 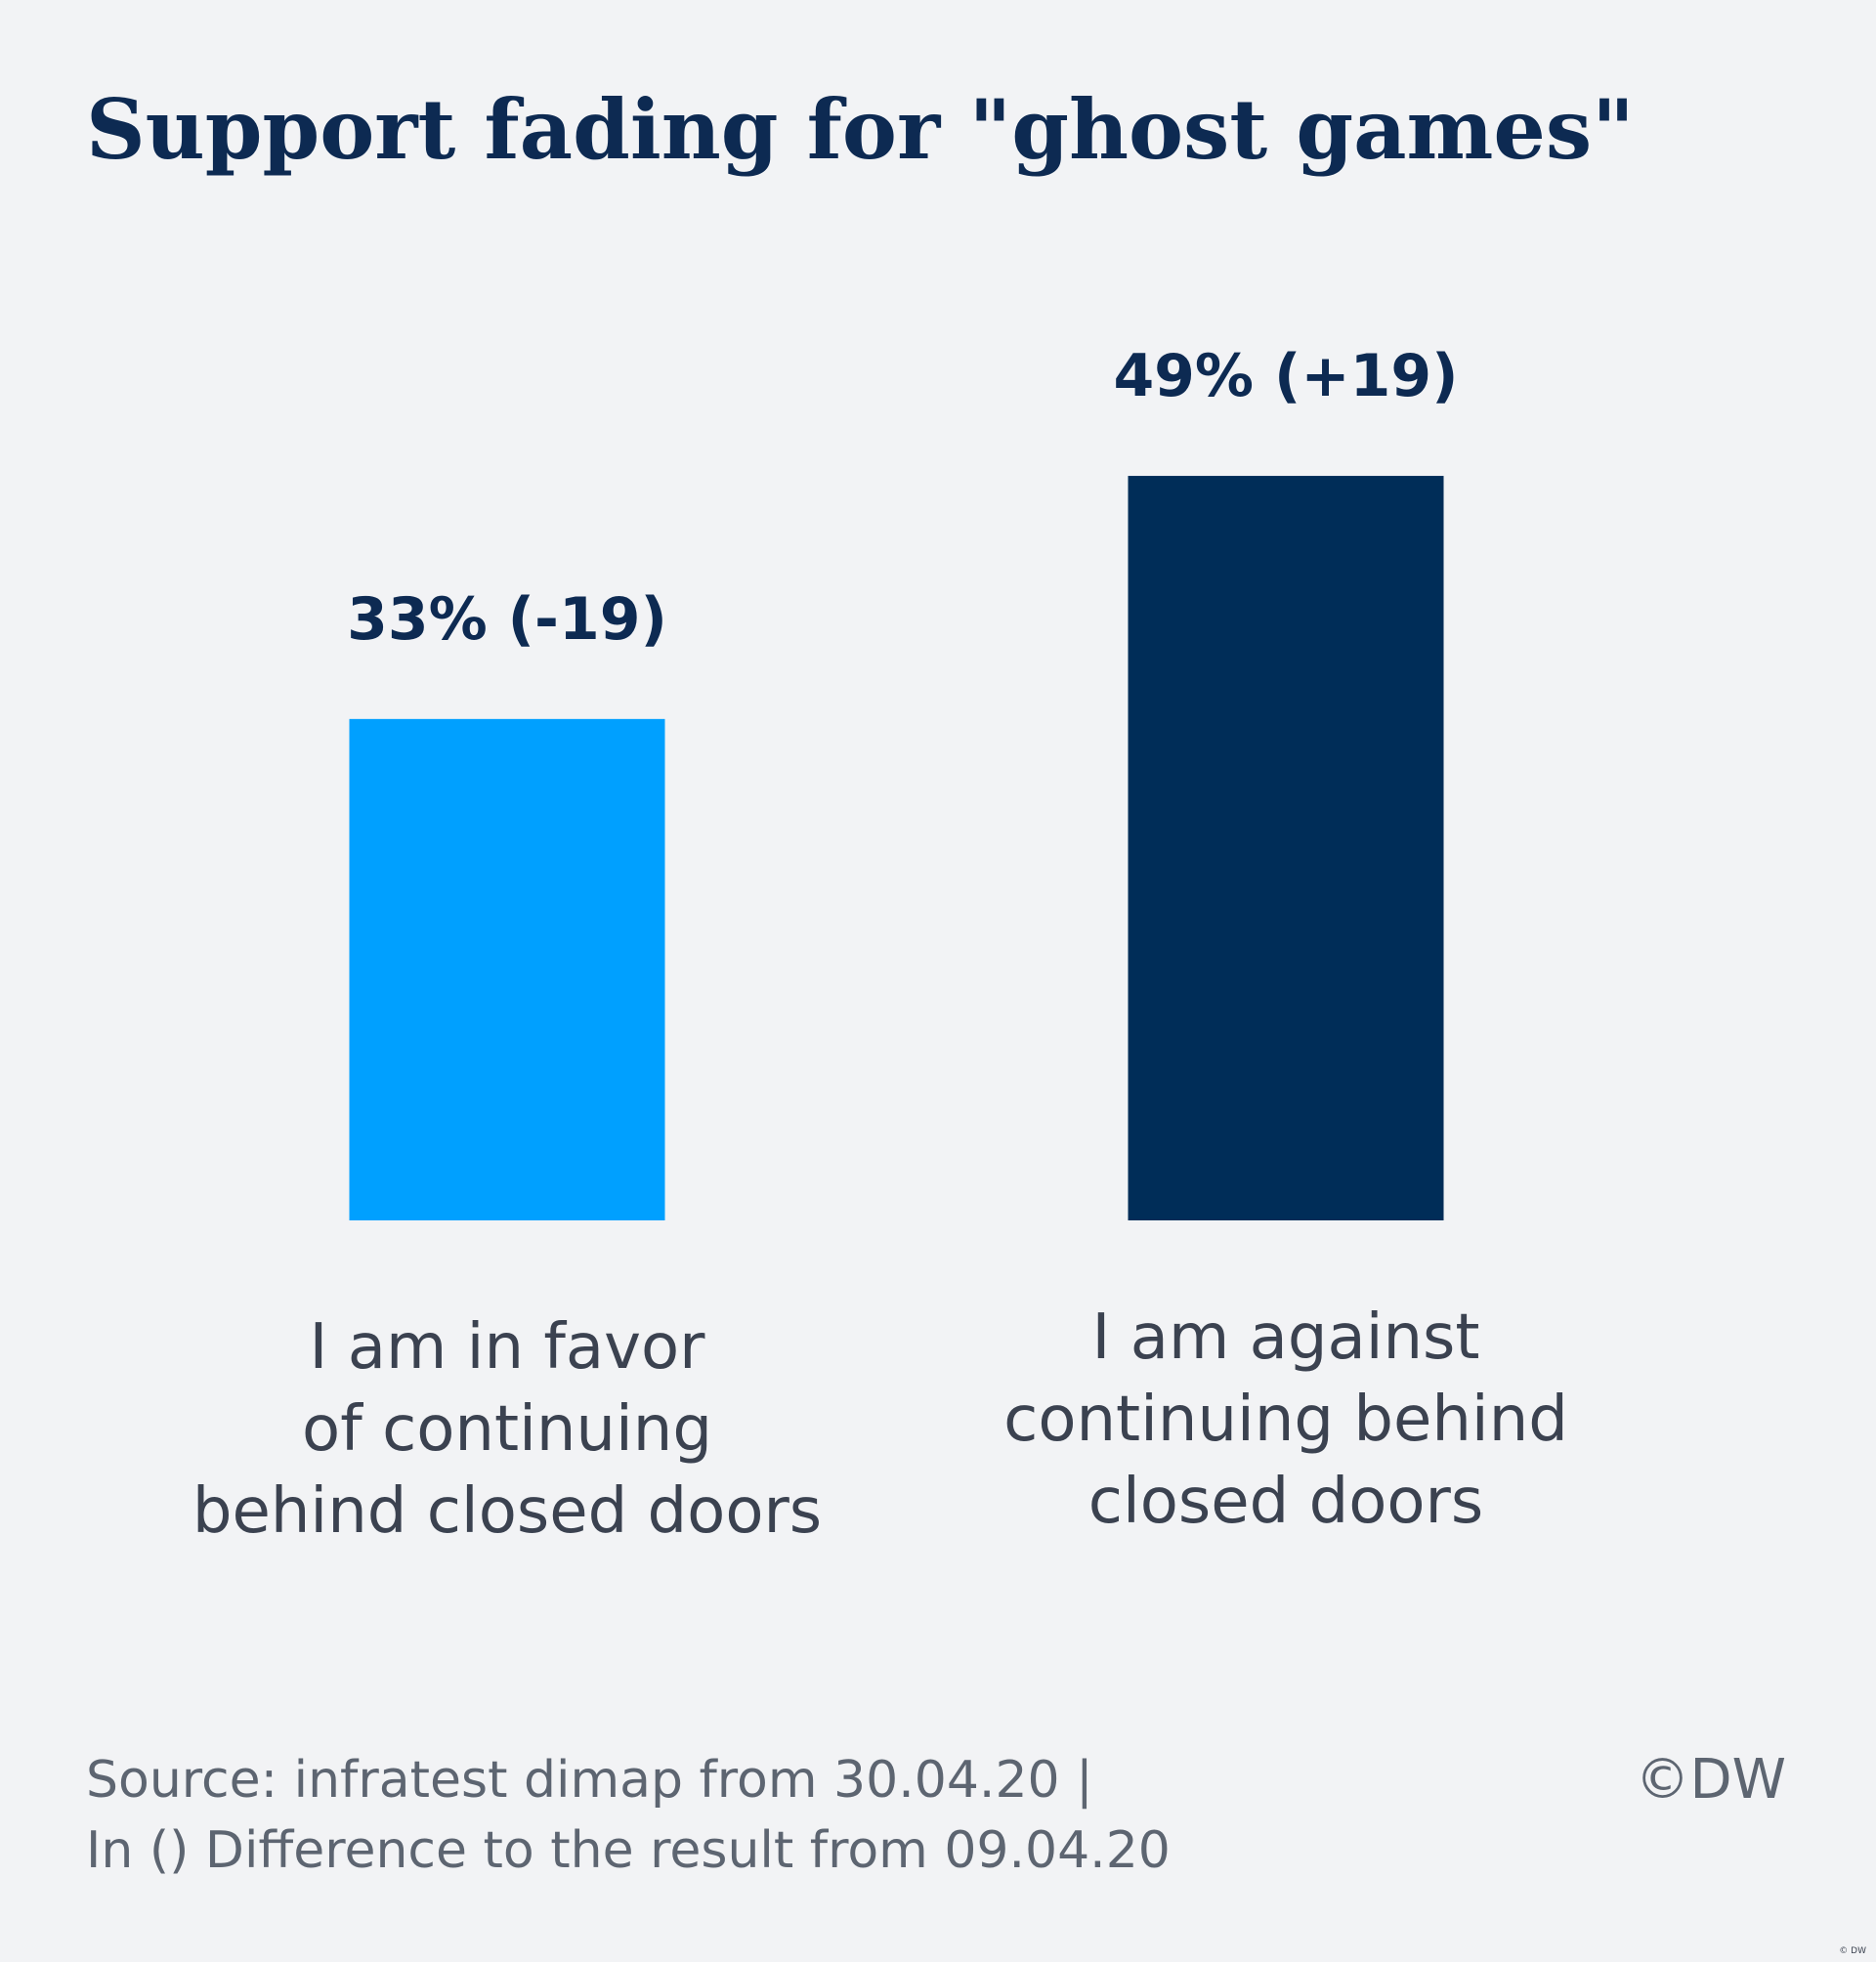 I want to click on category-label: of continuing, so click(x=507, y=1430).